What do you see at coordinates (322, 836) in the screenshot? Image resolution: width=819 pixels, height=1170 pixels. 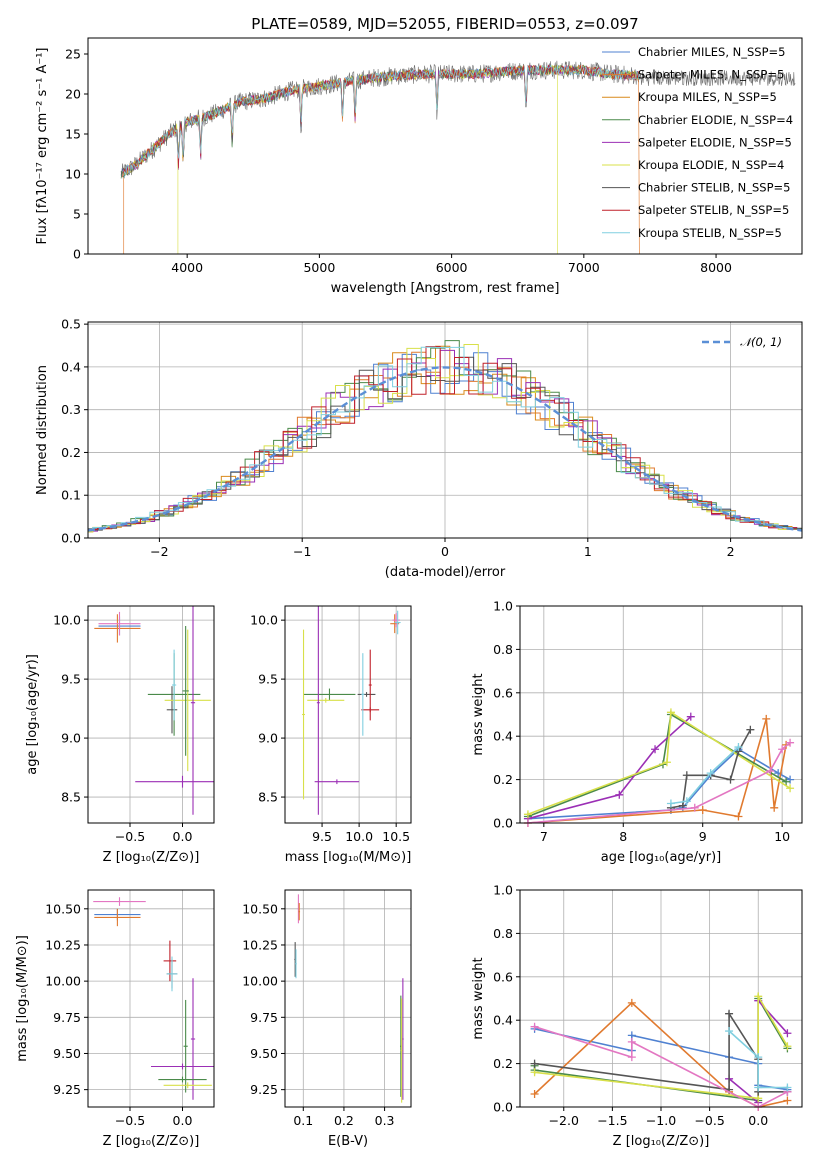 I see `x-tick-label: 9.5` at bounding box center [322, 836].